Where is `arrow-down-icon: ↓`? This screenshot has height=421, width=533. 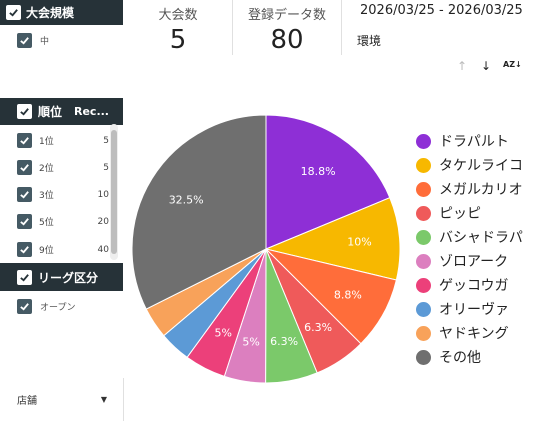
arrow-down-icon: ↓ is located at coordinates (486, 66).